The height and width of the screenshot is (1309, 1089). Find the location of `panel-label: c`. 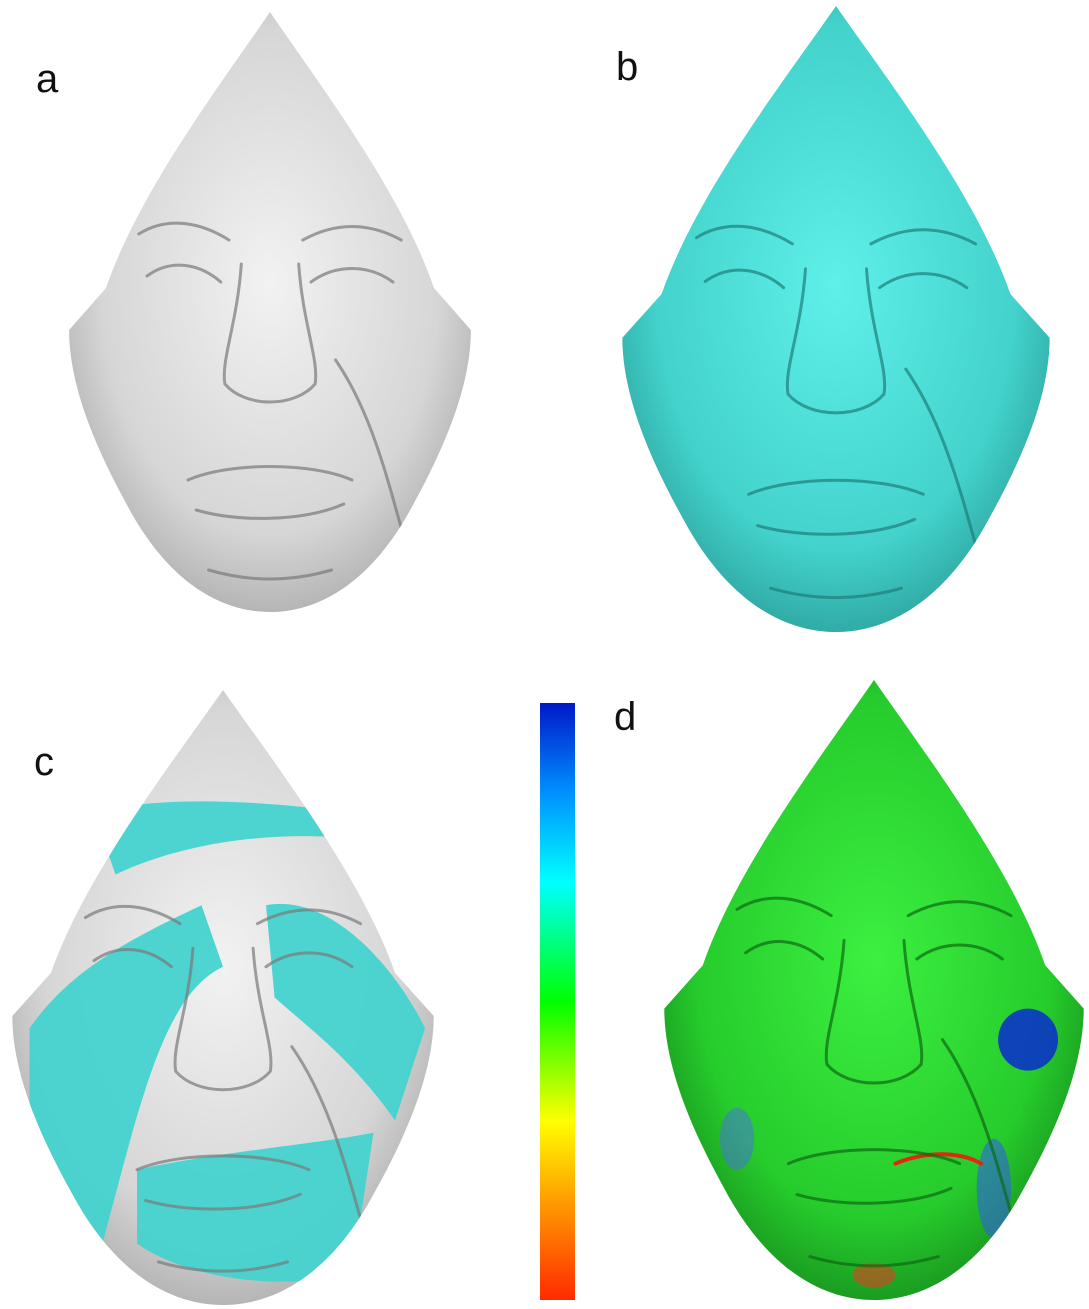

panel-label: c is located at coordinates (44, 762).